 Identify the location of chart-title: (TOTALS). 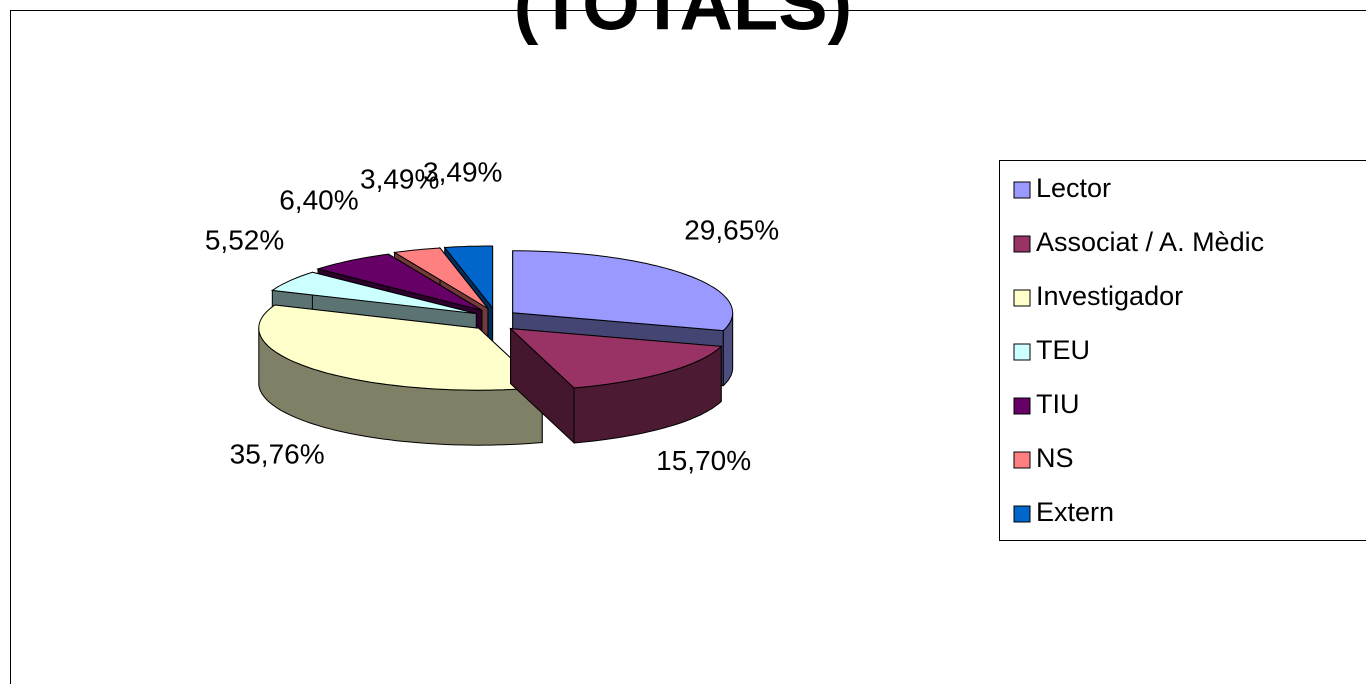
(683, 23).